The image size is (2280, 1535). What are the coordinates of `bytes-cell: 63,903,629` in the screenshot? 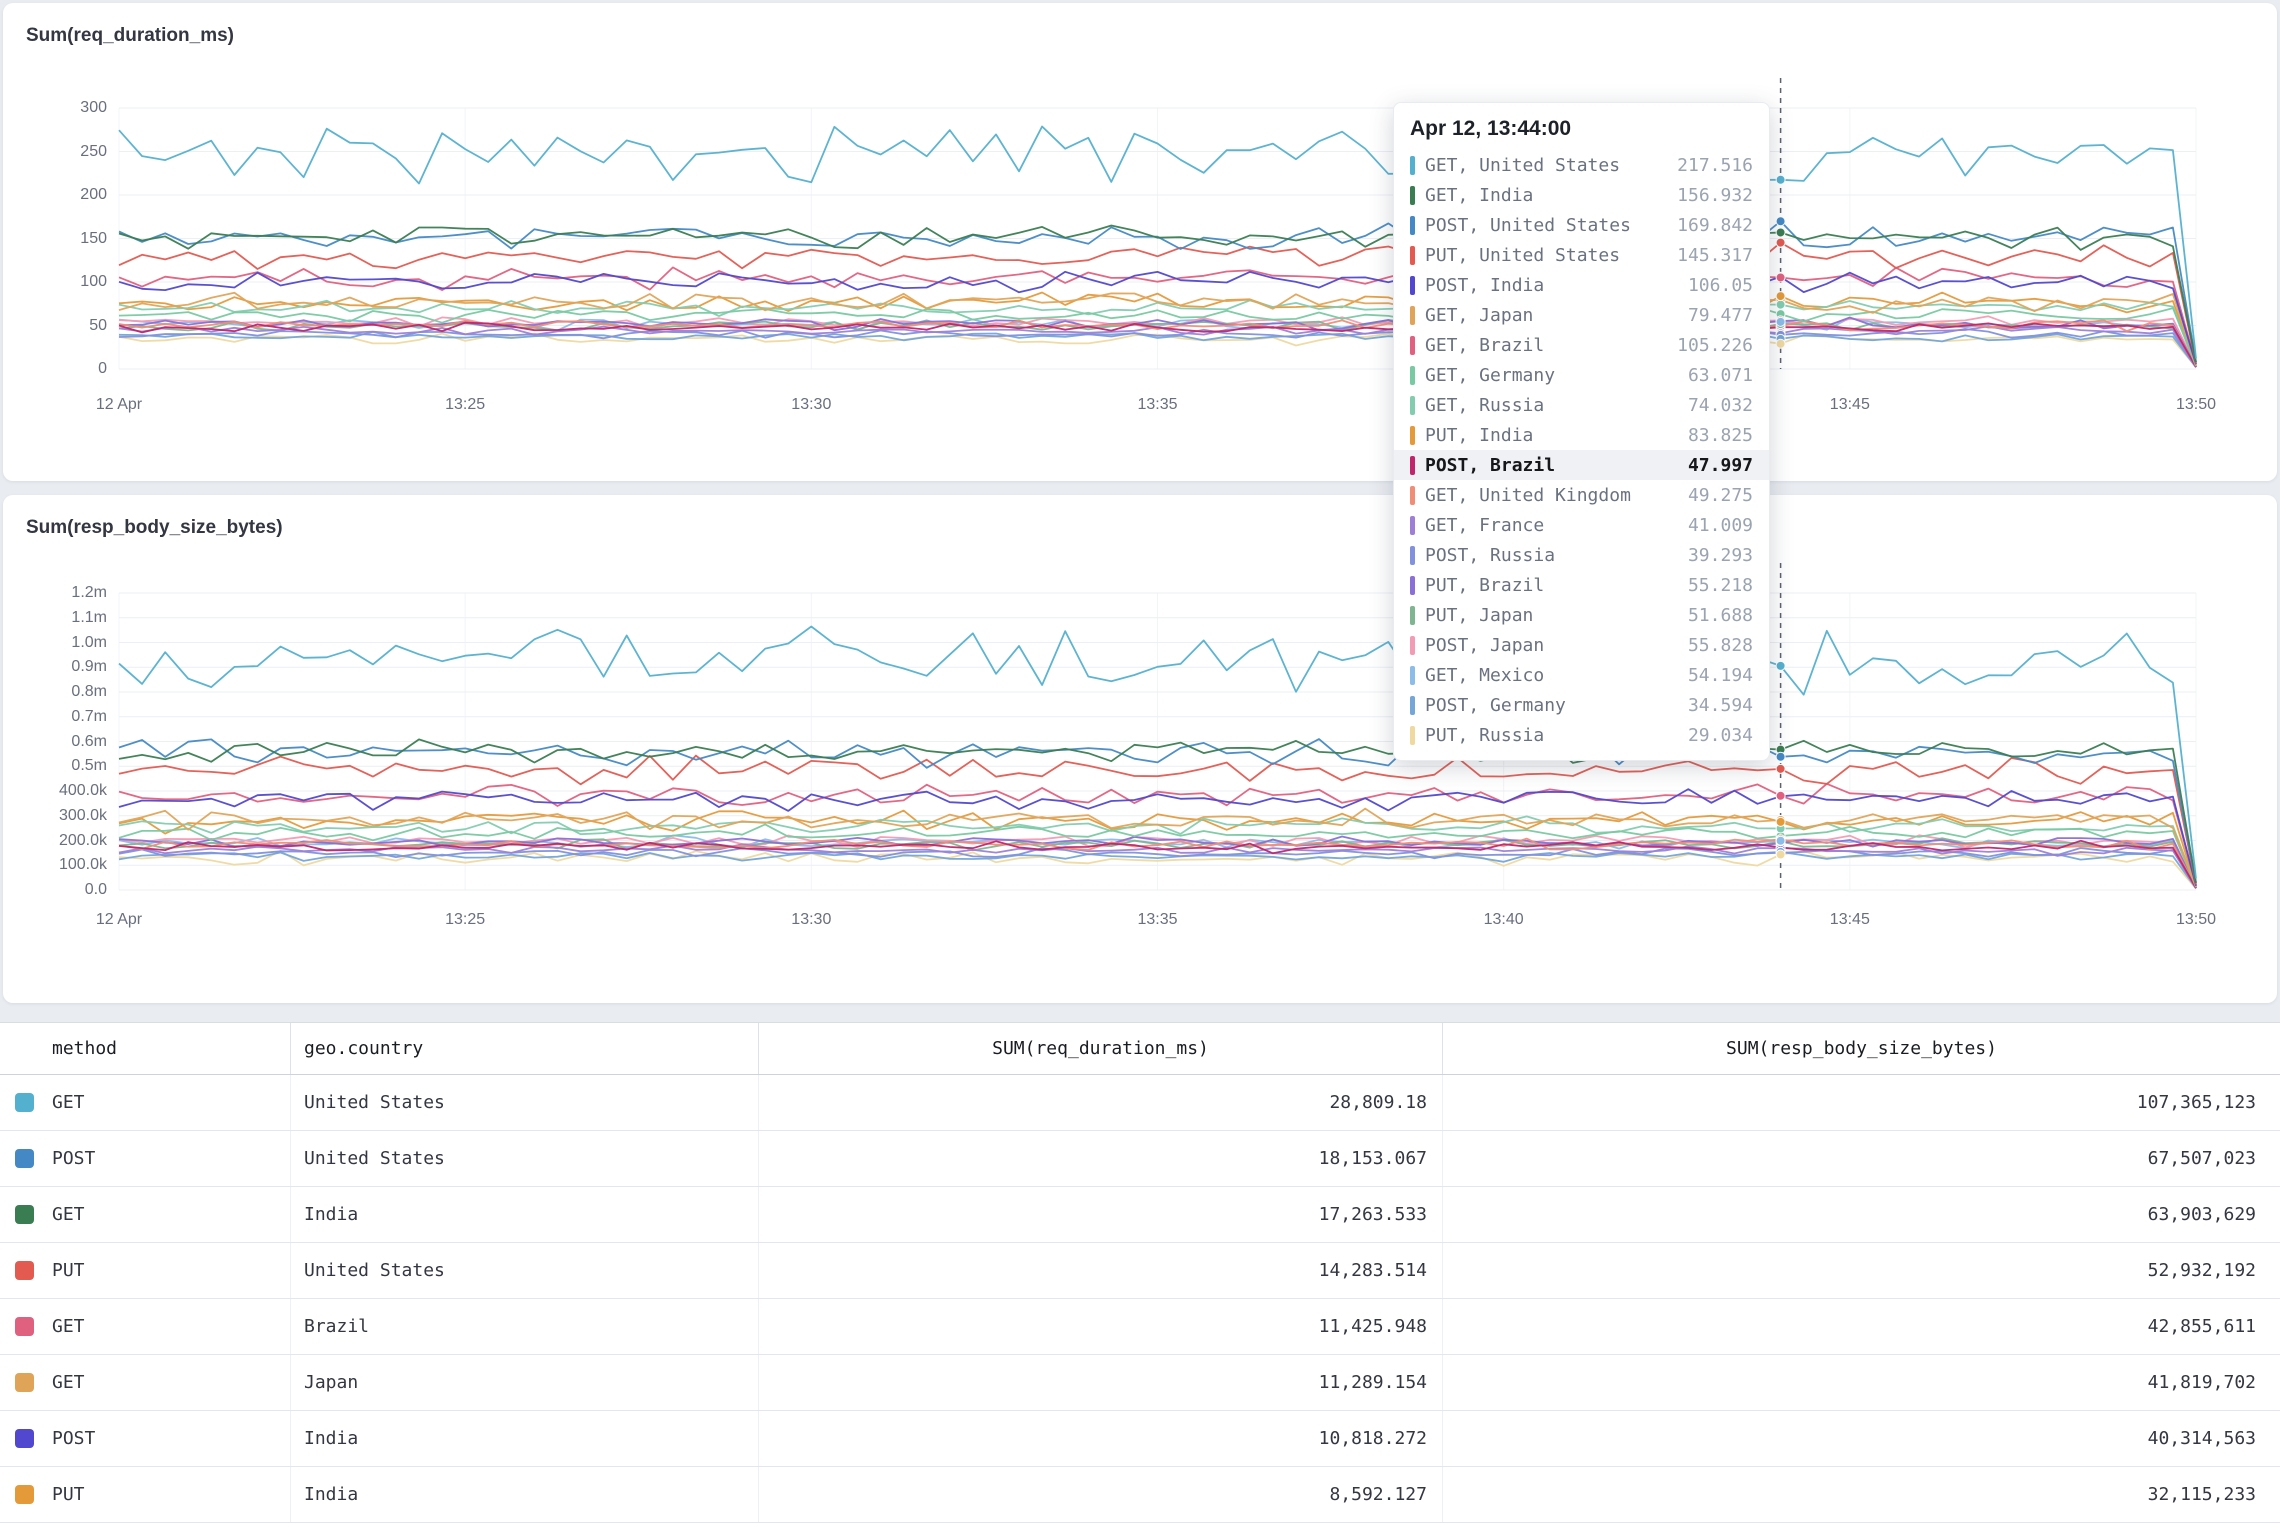 It's located at (2201, 1214).